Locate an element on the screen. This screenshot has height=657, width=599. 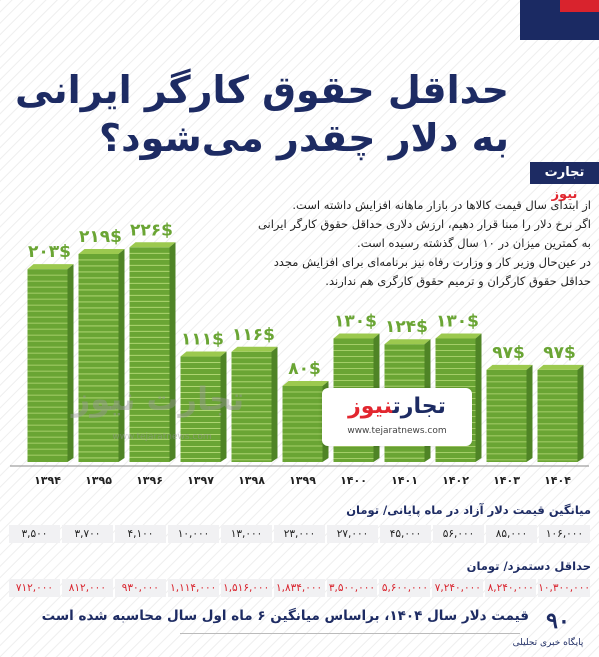
table-cell: ۱,۵۱۶,۰۰۰ is located at coordinates (246, 588).